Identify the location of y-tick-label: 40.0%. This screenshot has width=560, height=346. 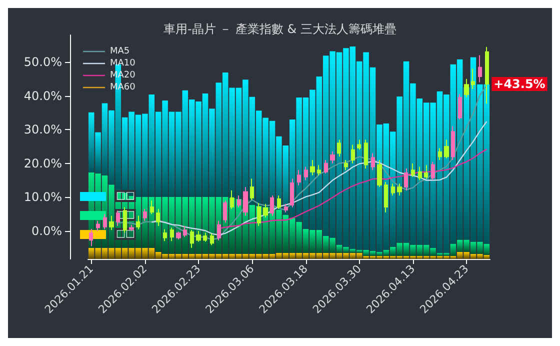
(43, 95).